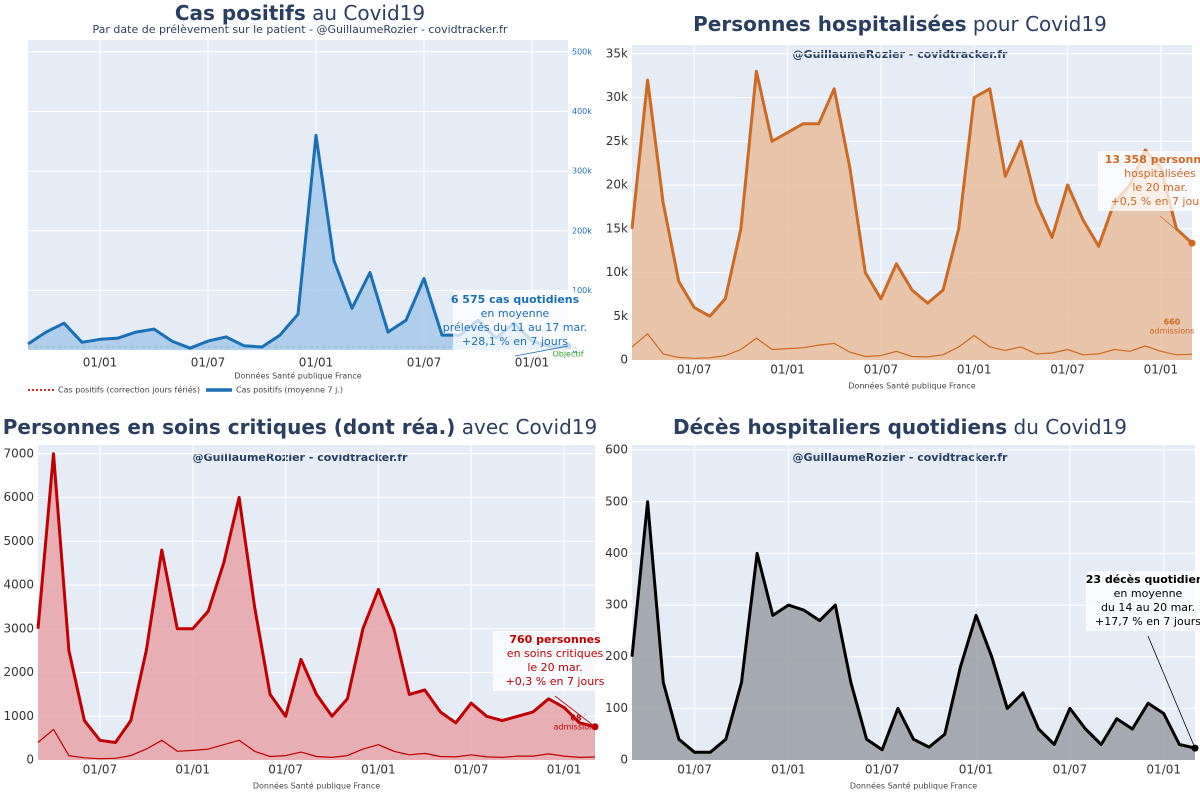 The height and width of the screenshot is (800, 1200). I want to click on chart-title: Cas positifs au Covid19, so click(300, 13).